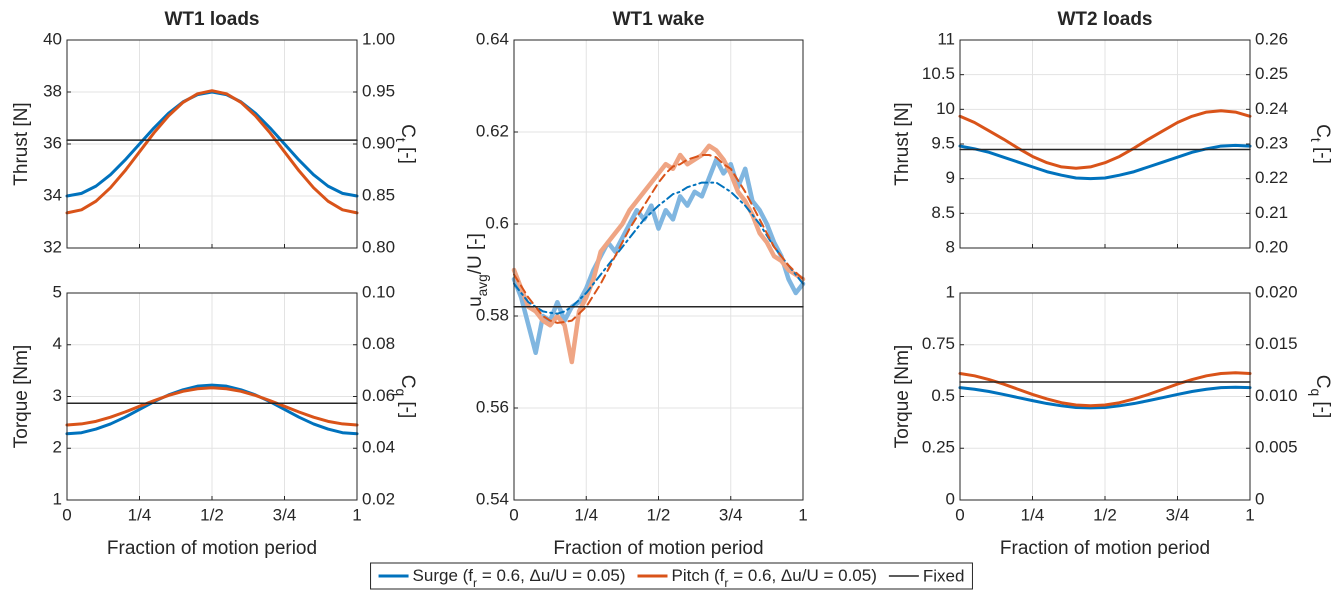  Describe the element at coordinates (482, 285) in the screenshot. I see `subscript: avg` at that location.